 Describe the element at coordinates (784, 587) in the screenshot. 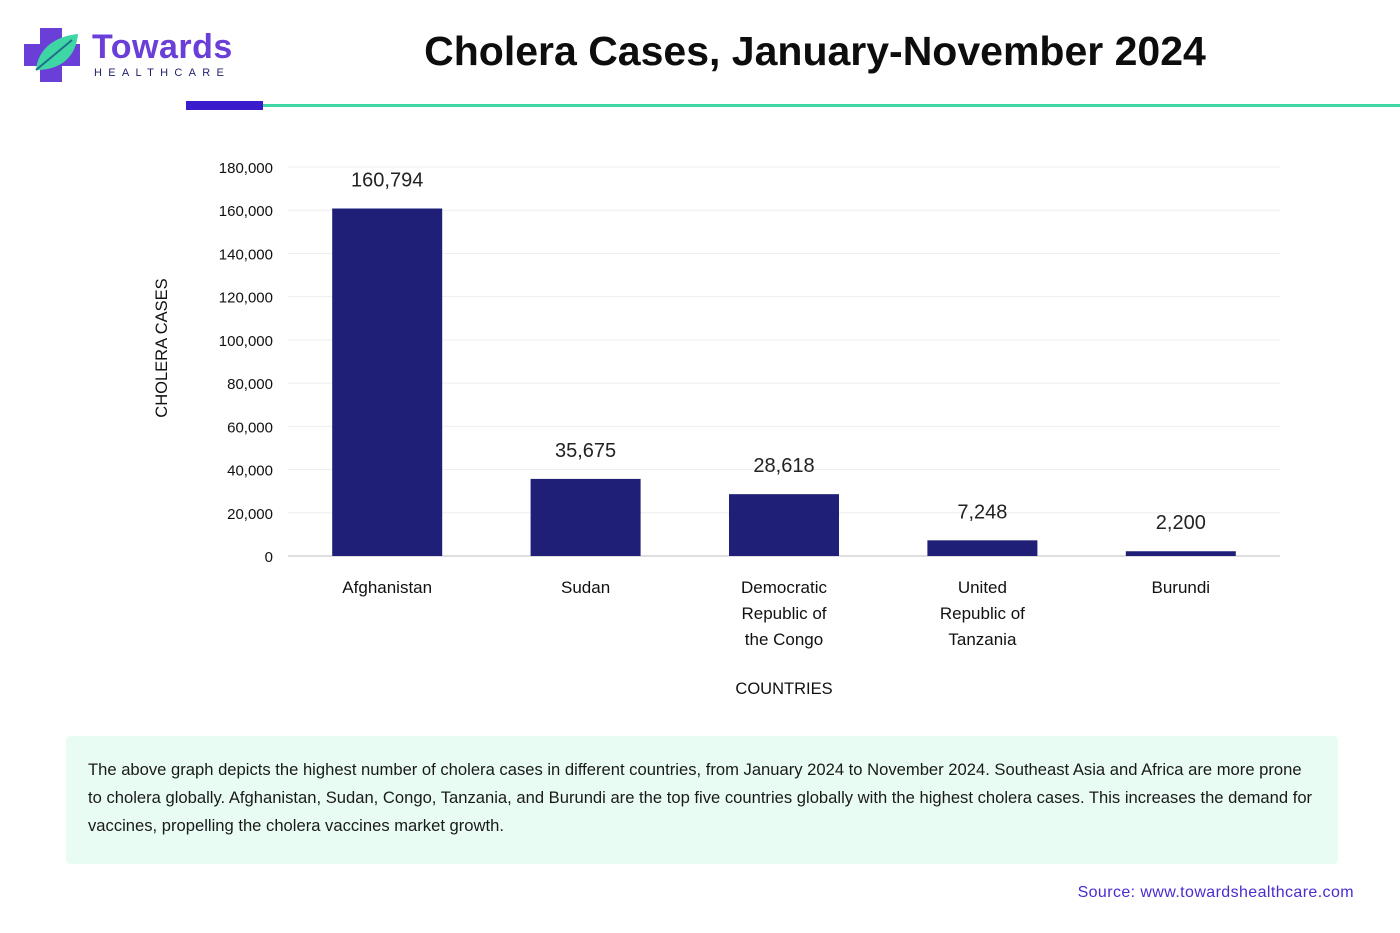

I see `x-tick-label: Democratic` at that location.